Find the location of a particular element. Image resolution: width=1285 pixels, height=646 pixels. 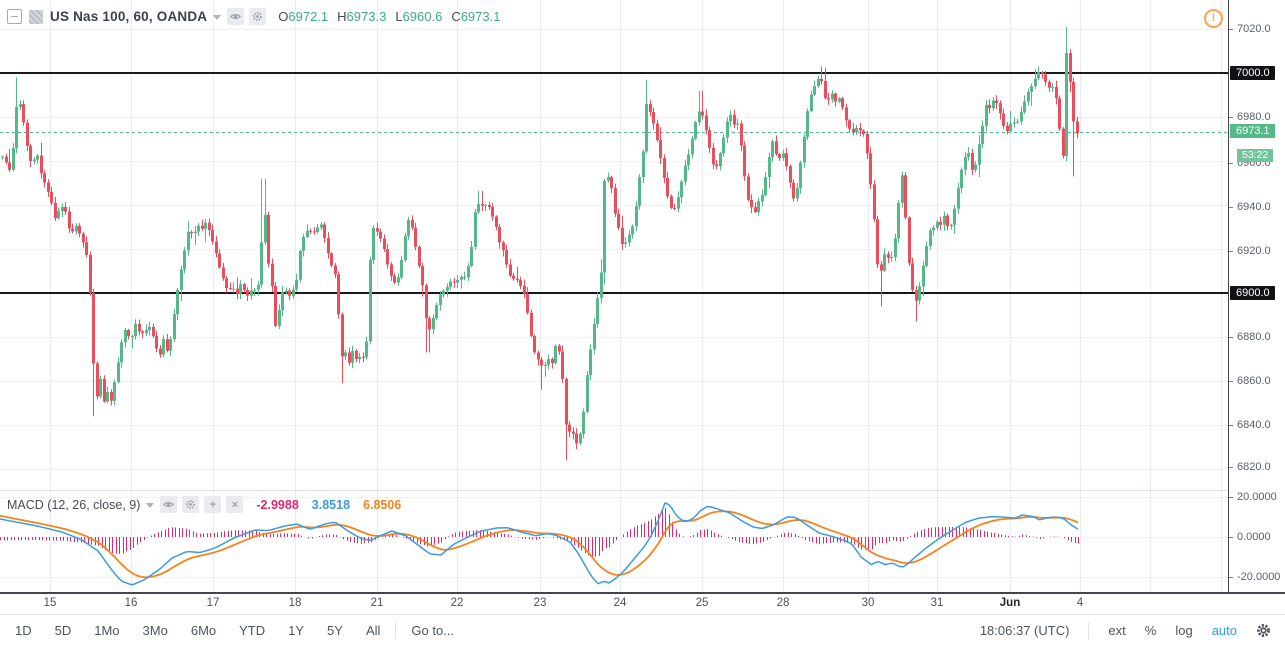

time-tick-label: 15 is located at coordinates (50, 603).